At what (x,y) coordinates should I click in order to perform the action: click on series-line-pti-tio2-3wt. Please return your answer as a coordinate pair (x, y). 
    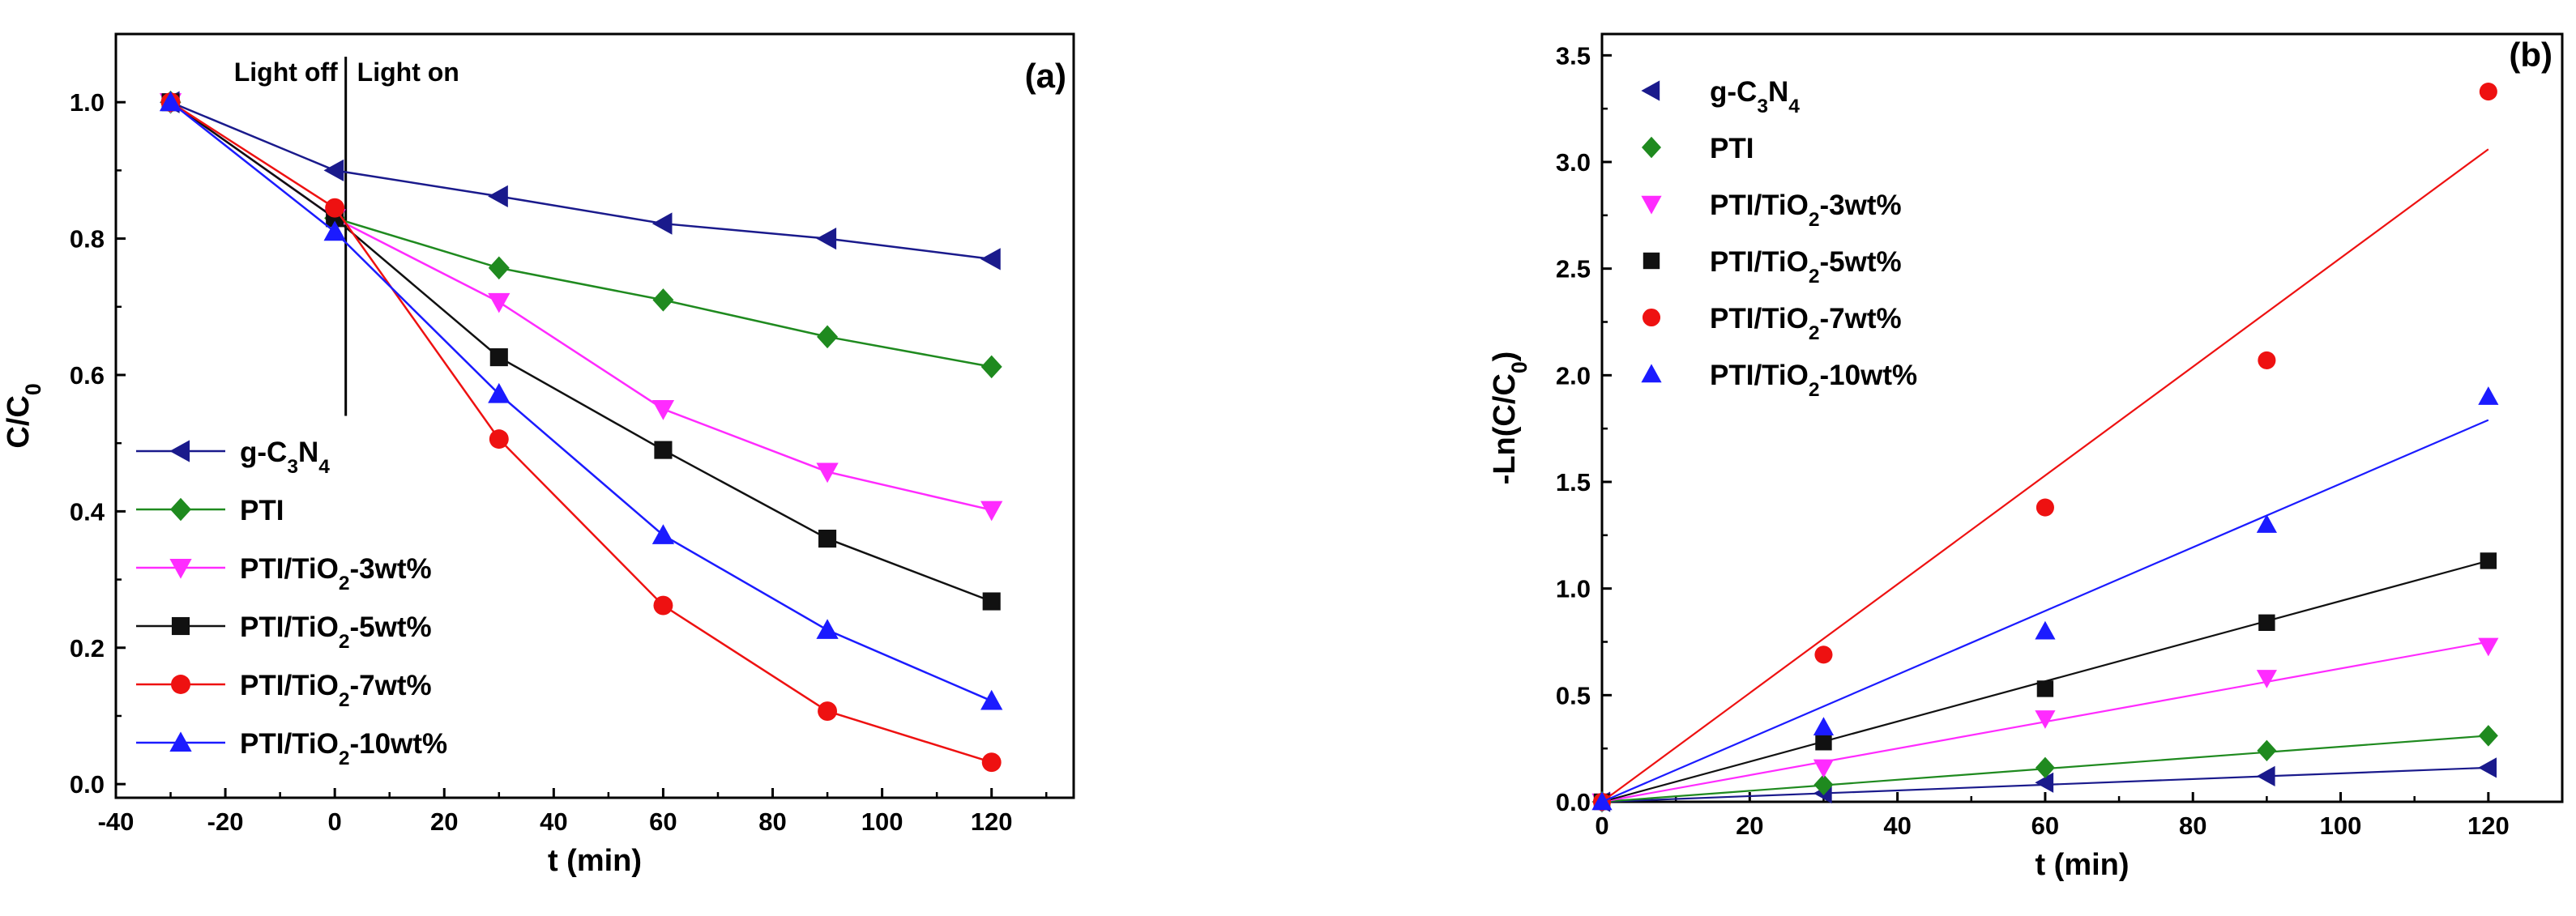
    Looking at the image, I should click on (580, 306).